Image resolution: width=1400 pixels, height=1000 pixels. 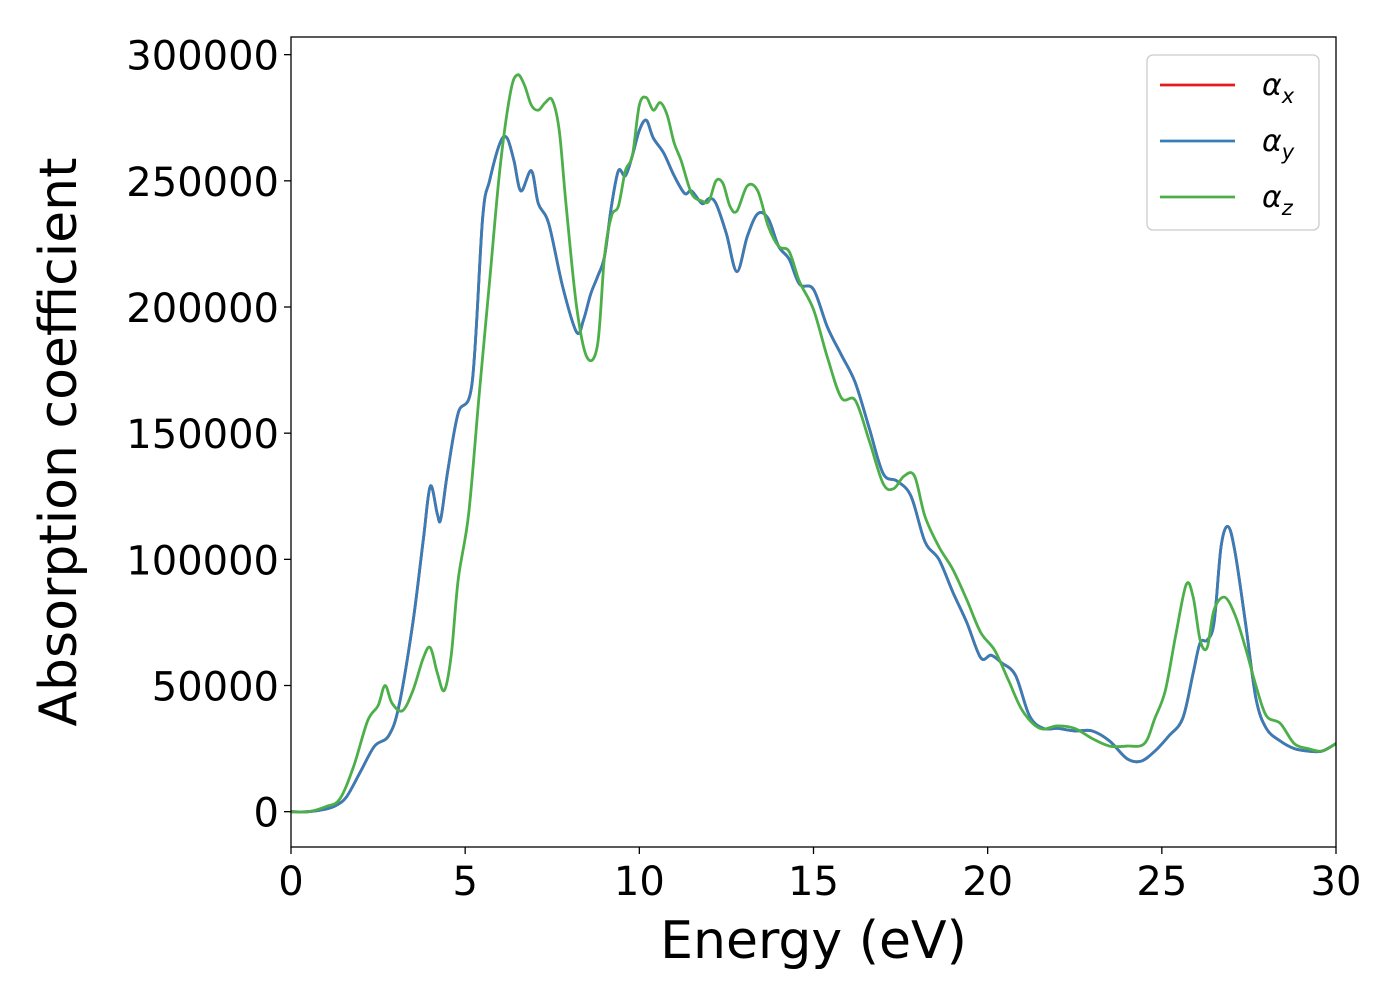 I want to click on y-tick-label: 100000, so click(x=202, y=561).